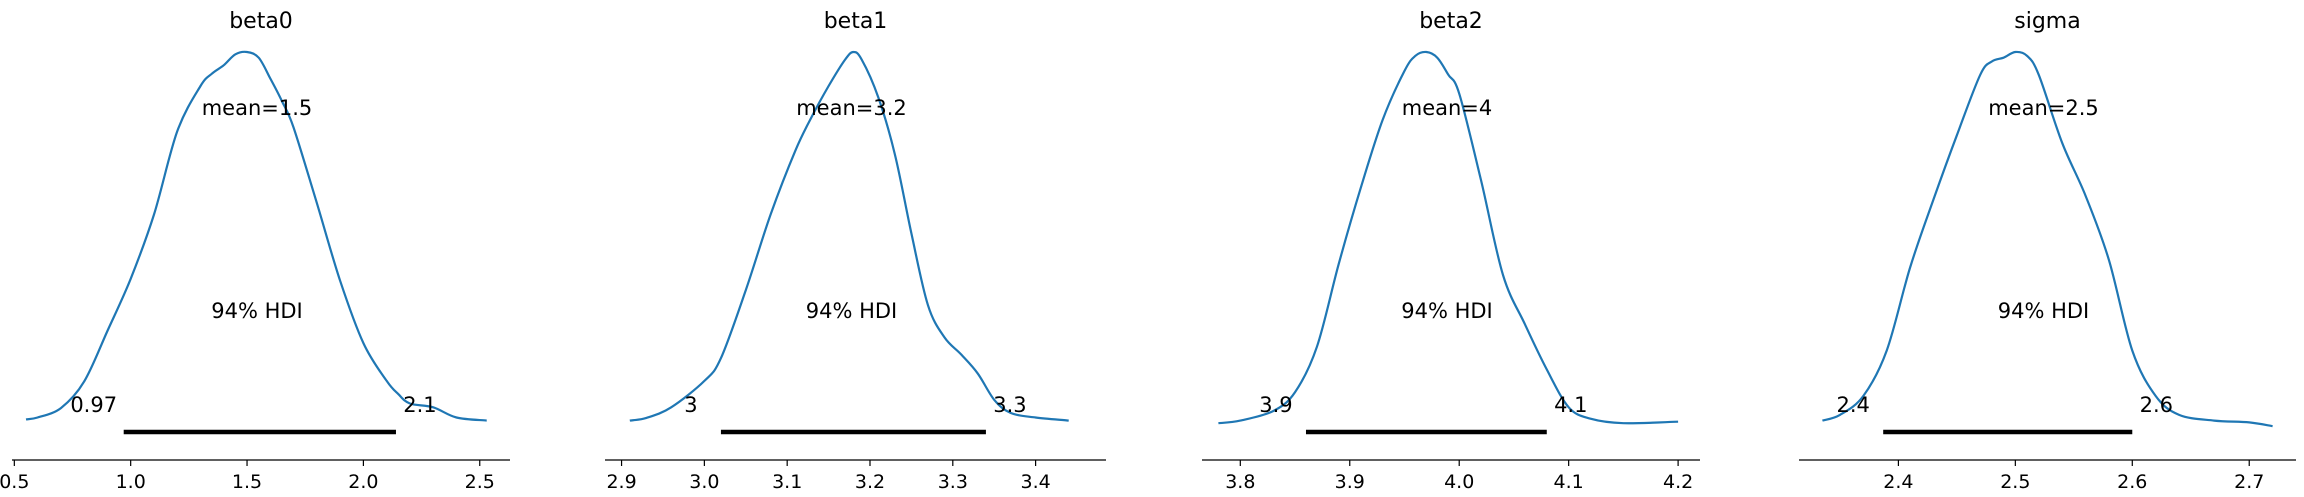 Image resolution: width=2304 pixels, height=497 pixels. Describe the element at coordinates (1009, 405) in the screenshot. I see `hdi-high-label: 3.3` at that location.